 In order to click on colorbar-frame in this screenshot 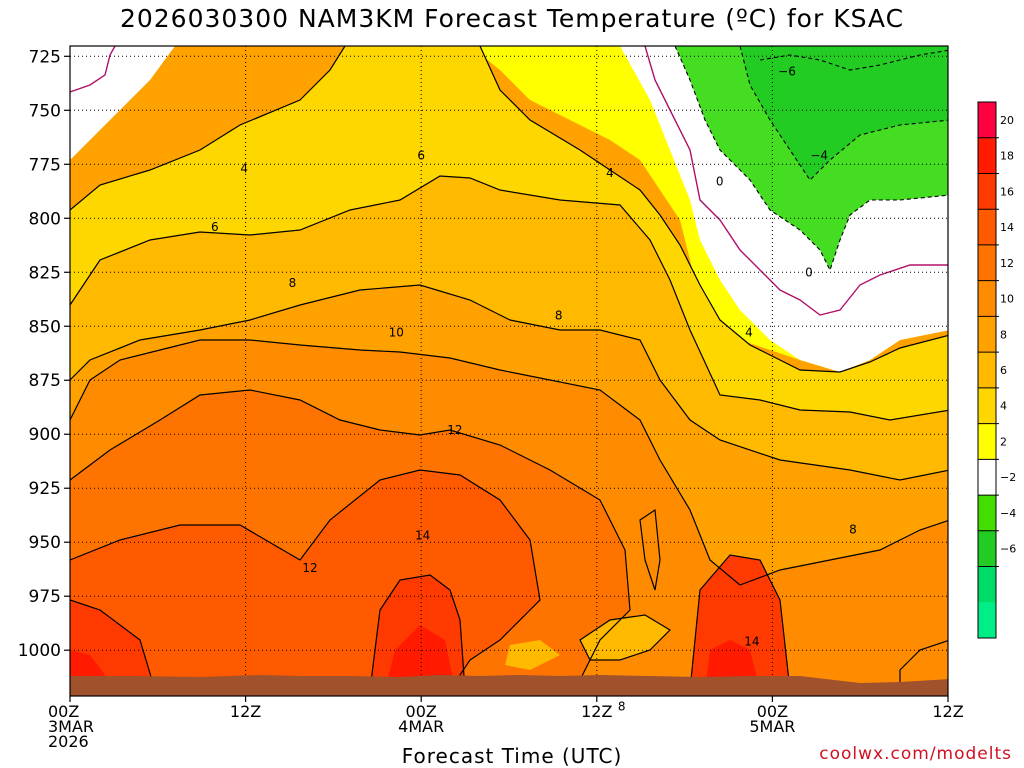, I will do `click(987, 370)`.